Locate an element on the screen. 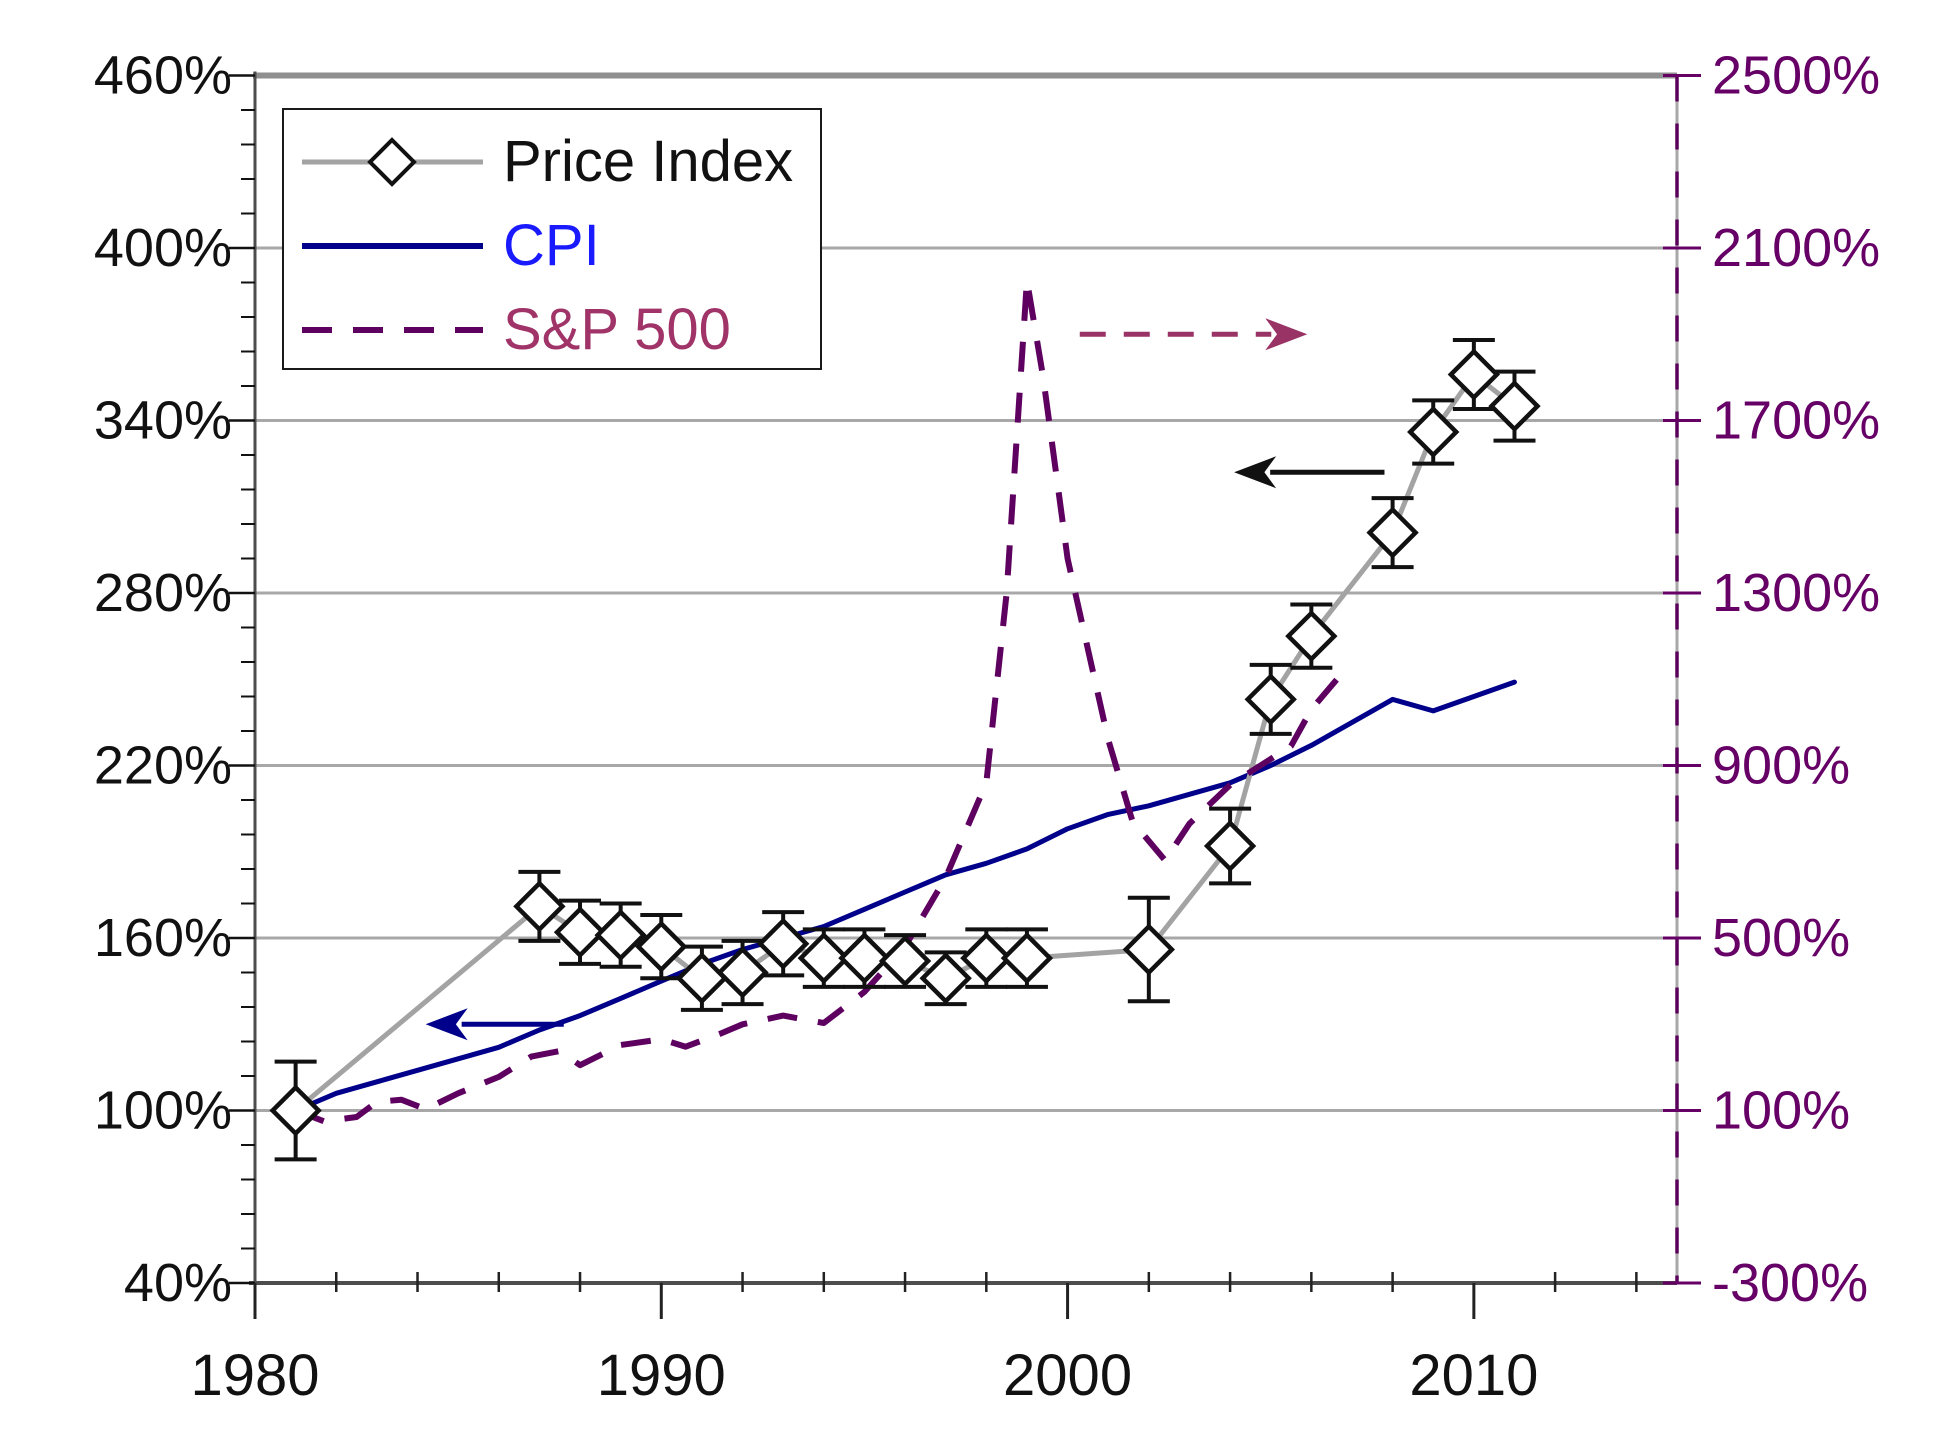 This screenshot has height=1448, width=1933. left-axis-tick-label: 340% is located at coordinates (163, 421).